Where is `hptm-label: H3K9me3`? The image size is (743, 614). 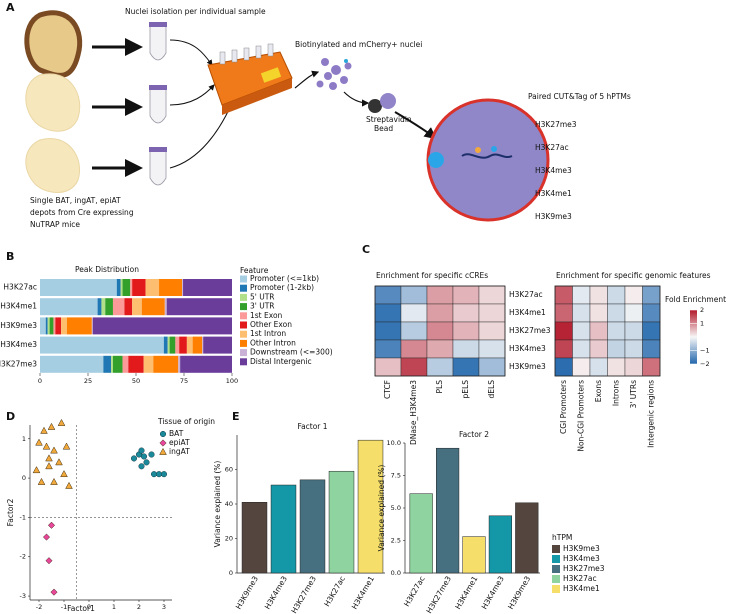
hptm-label: H3K9me3 is located at coordinates (553, 216).